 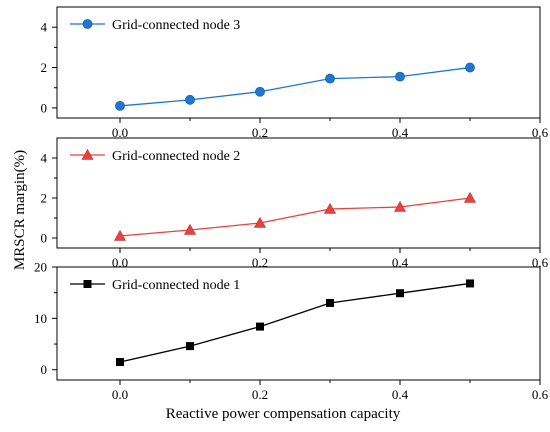 What do you see at coordinates (176, 156) in the screenshot?
I see `legend-label: Grid-connected node 2` at bounding box center [176, 156].